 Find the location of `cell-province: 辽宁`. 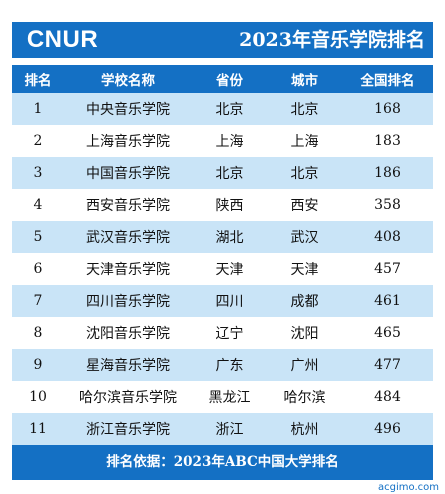

cell-province: 辽宁 is located at coordinates (229, 334).